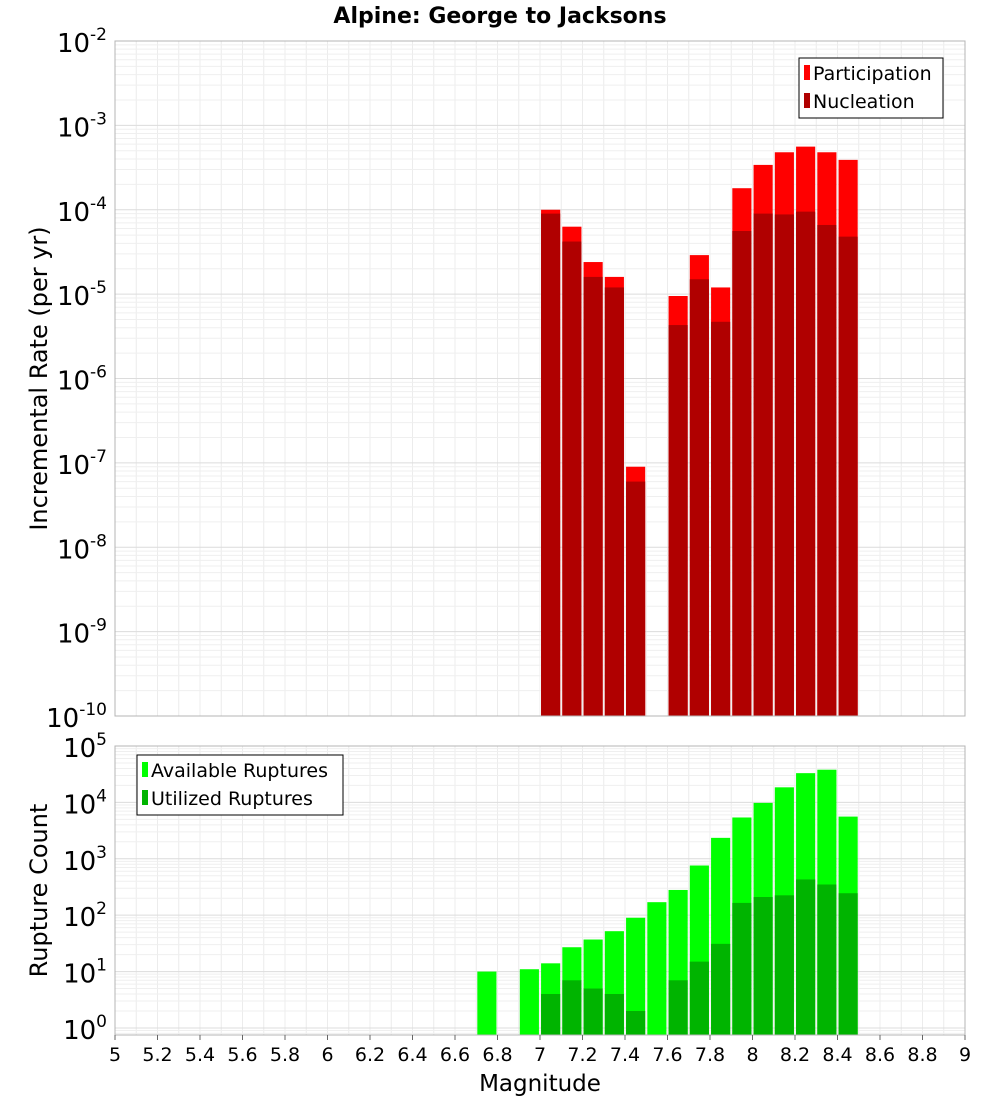 The image size is (1000, 1104). What do you see at coordinates (455, 1055) in the screenshot?
I see `x-tick-label: 6.6` at bounding box center [455, 1055].